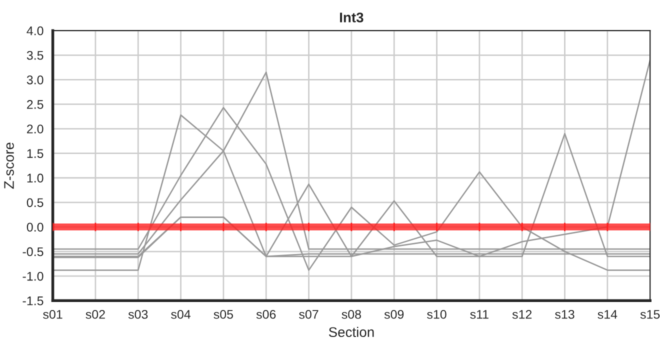  What do you see at coordinates (351, 332) in the screenshot?
I see `x-axis-title: Section` at bounding box center [351, 332].